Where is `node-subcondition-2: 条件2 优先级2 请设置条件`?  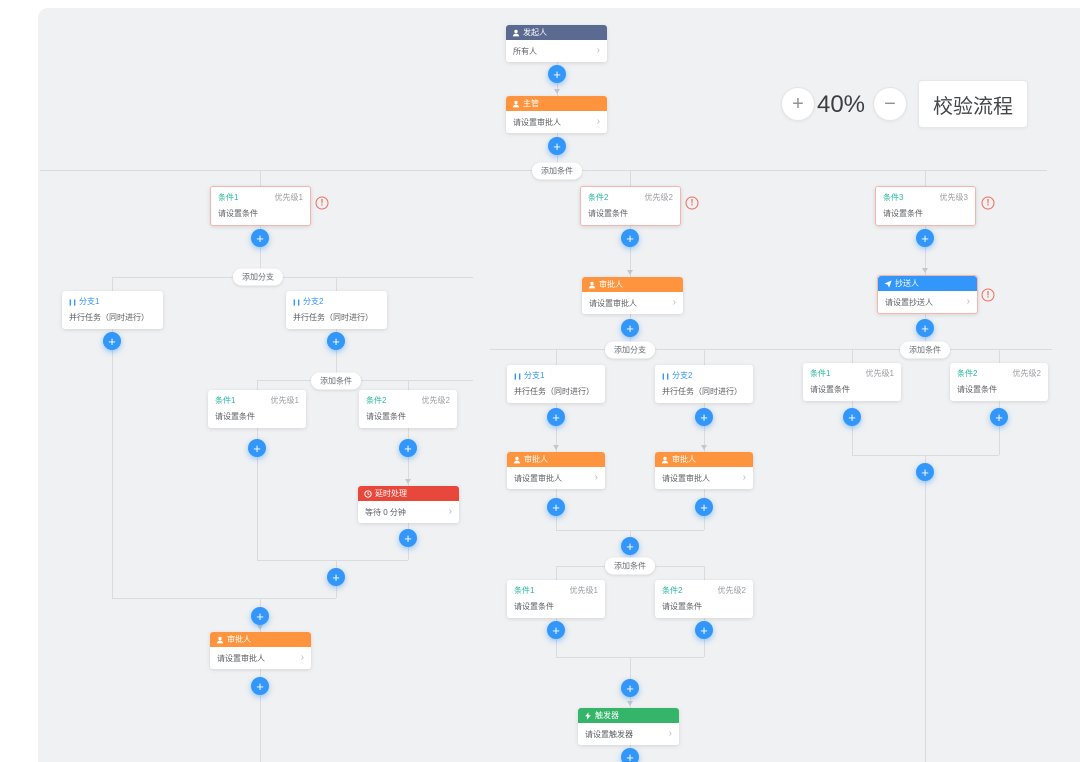 node-subcondition-2: 条件2 优先级2 请设置条件 is located at coordinates (408, 409).